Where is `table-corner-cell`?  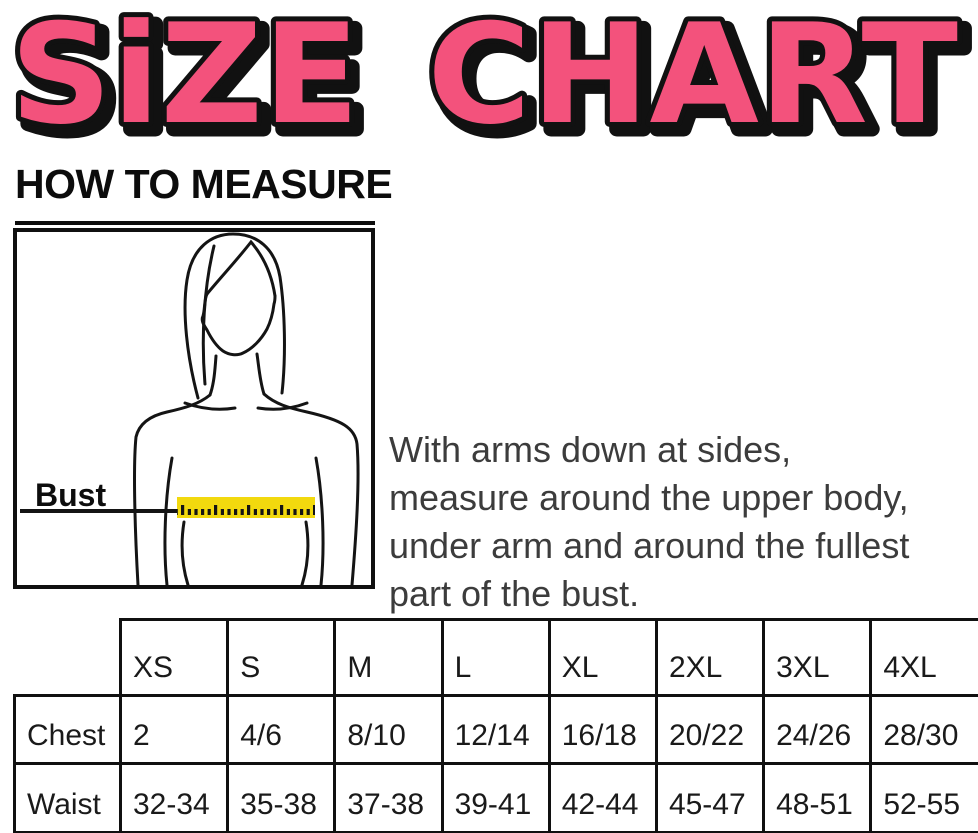 table-corner-cell is located at coordinates (68, 658).